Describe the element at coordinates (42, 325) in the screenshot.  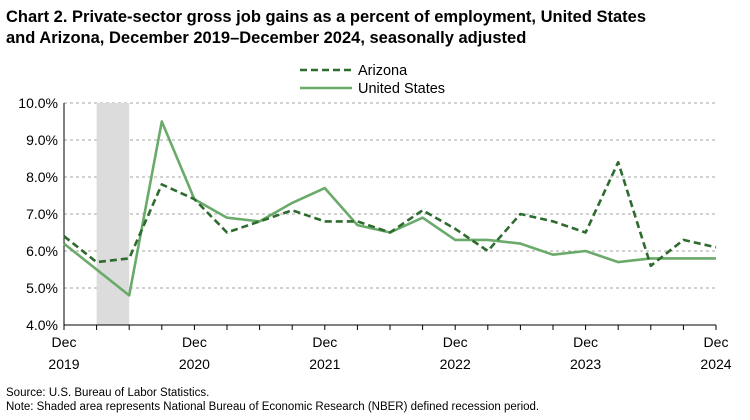
I see `y-tick-label: 4.0%` at that location.